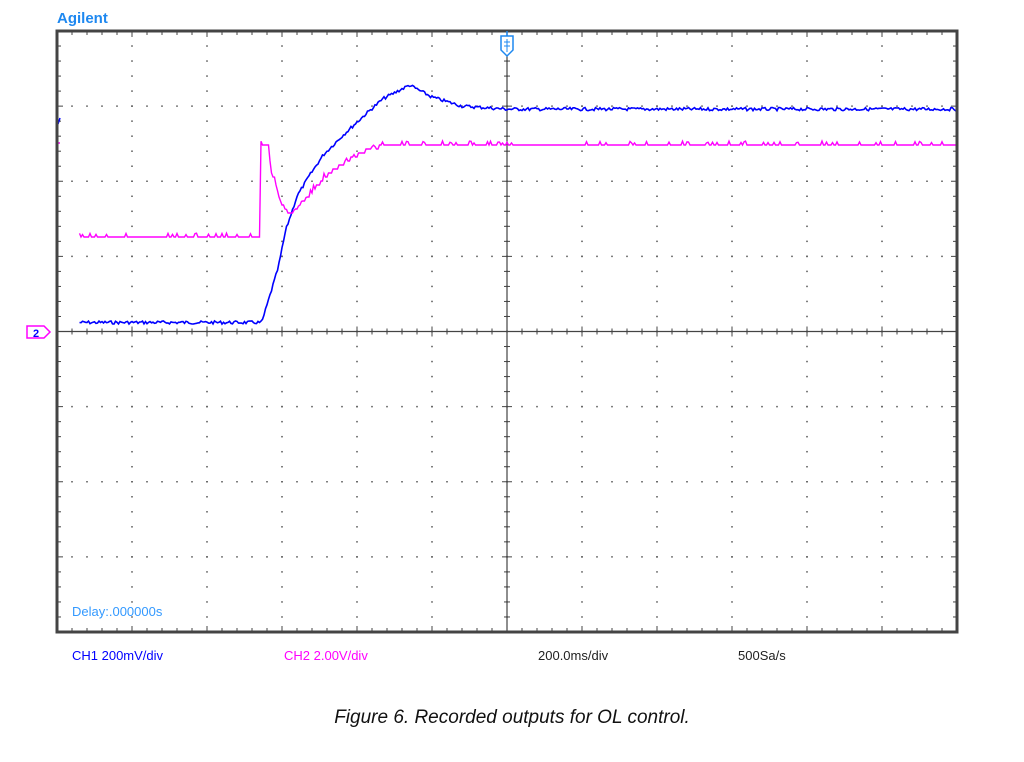 This screenshot has width=1024, height=762. I want to click on ch2-waveform, so click(517, 189).